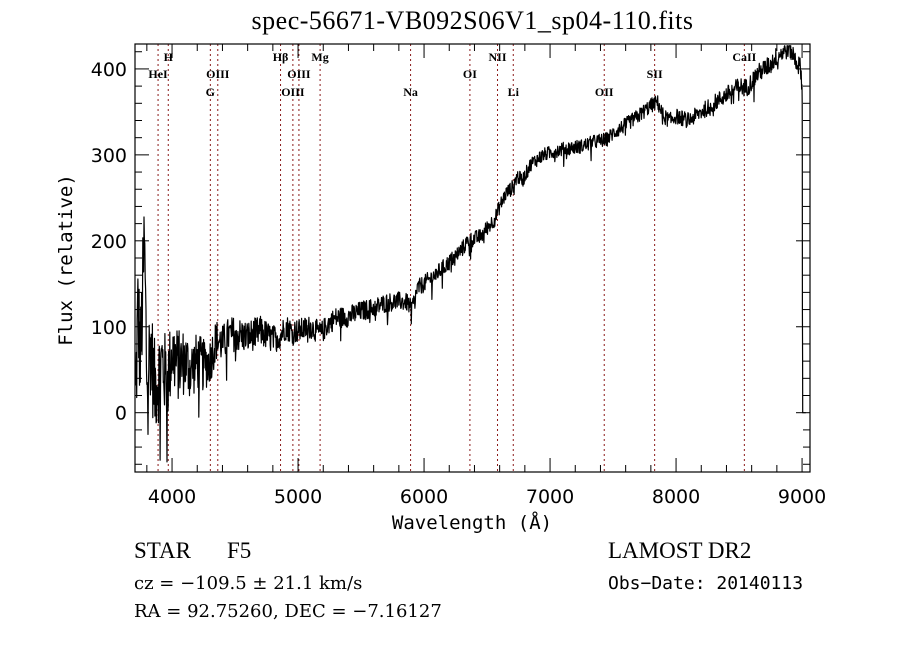  What do you see at coordinates (680, 550) in the screenshot?
I see `survey-label: LAMOST DR2` at bounding box center [680, 550].